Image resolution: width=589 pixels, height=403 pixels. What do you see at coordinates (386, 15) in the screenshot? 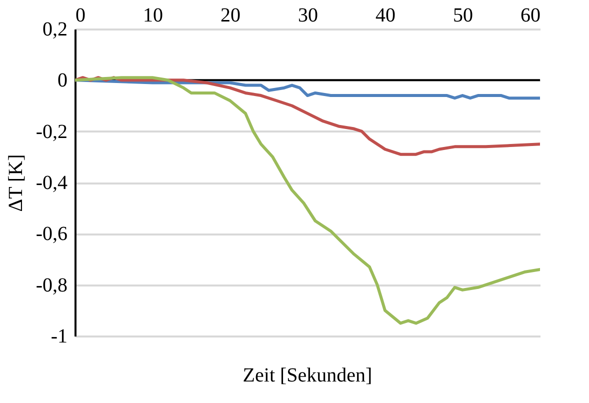
I see `x-tick-label: 40` at bounding box center [386, 15].